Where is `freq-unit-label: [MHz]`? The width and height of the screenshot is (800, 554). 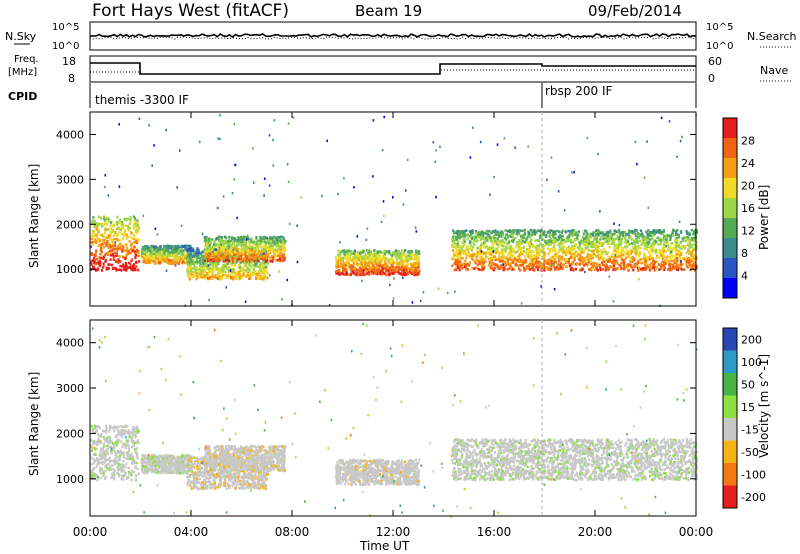 freq-unit-label: [MHz] is located at coordinates (22, 72).